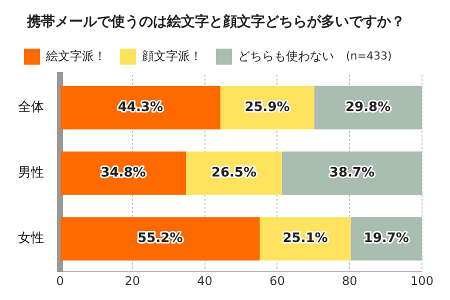  I want to click on data-label: 25.1%, so click(305, 238).